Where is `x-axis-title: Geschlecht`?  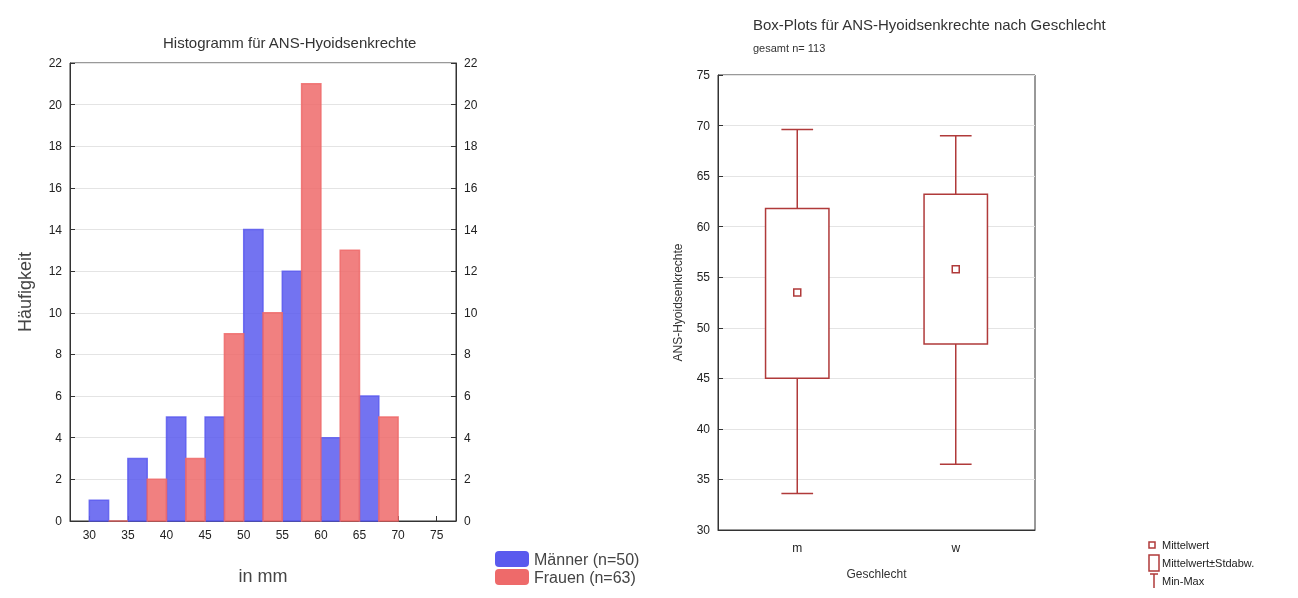 x-axis-title: Geschlecht is located at coordinates (877, 574).